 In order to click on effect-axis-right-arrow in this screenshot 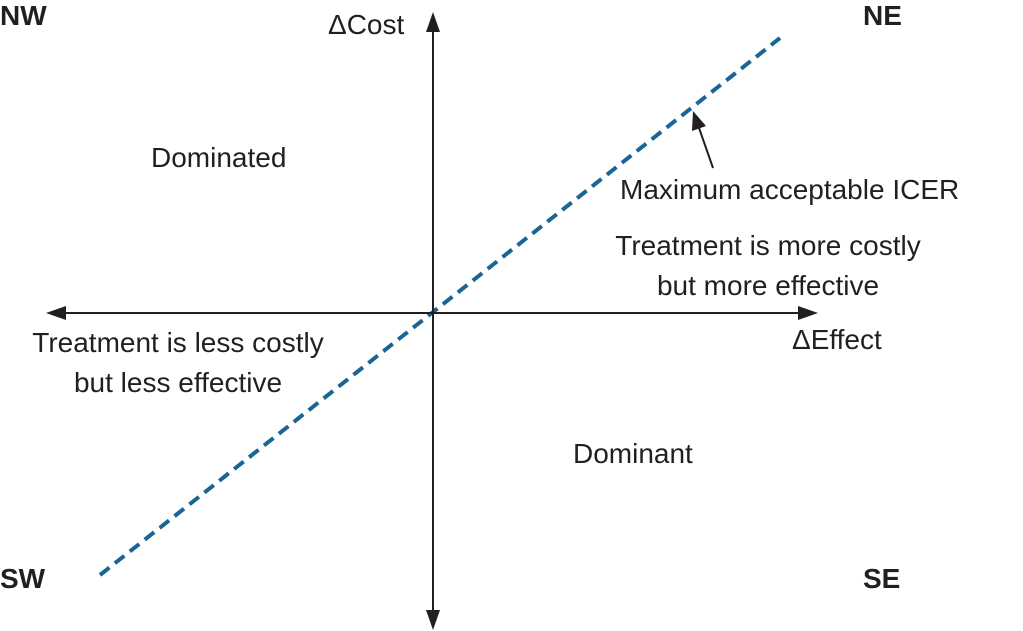, I will do `click(808, 313)`.